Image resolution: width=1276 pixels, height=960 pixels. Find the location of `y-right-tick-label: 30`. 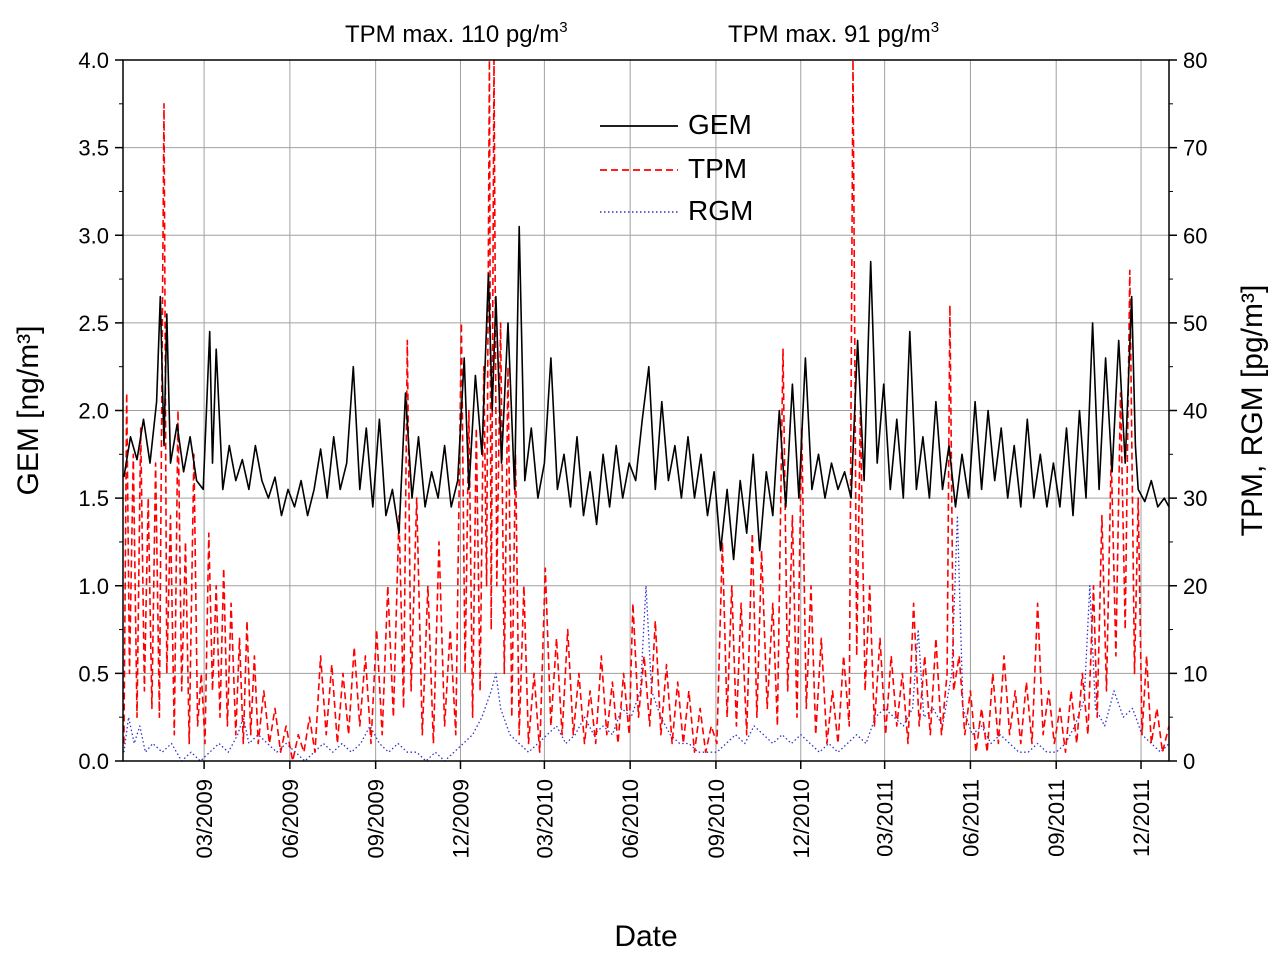

y-right-tick-label: 30 is located at coordinates (1195, 498).